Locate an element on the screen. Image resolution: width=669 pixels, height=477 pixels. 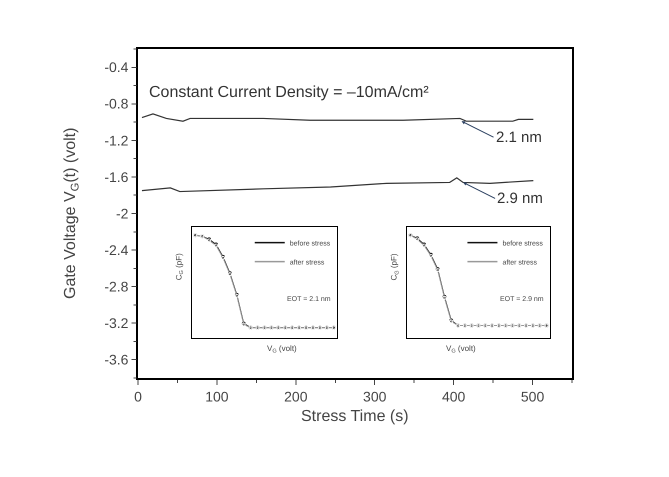
y-tick-label: -2 is located at coordinates (122, 213).